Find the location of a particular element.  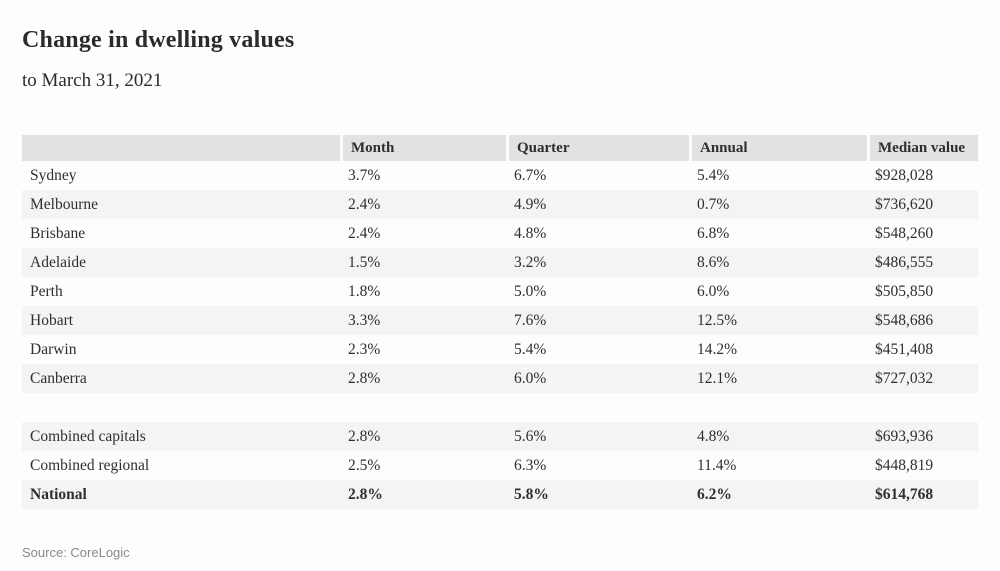

region-cell: Combined capitals is located at coordinates (88, 436).